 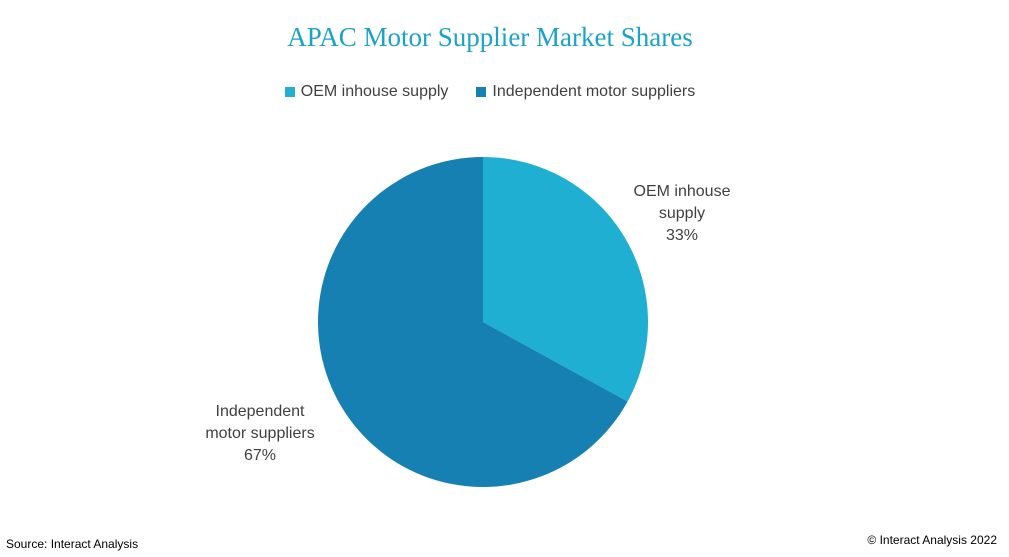 I want to click on slice-label-oem-value: 33%, so click(x=682, y=235).